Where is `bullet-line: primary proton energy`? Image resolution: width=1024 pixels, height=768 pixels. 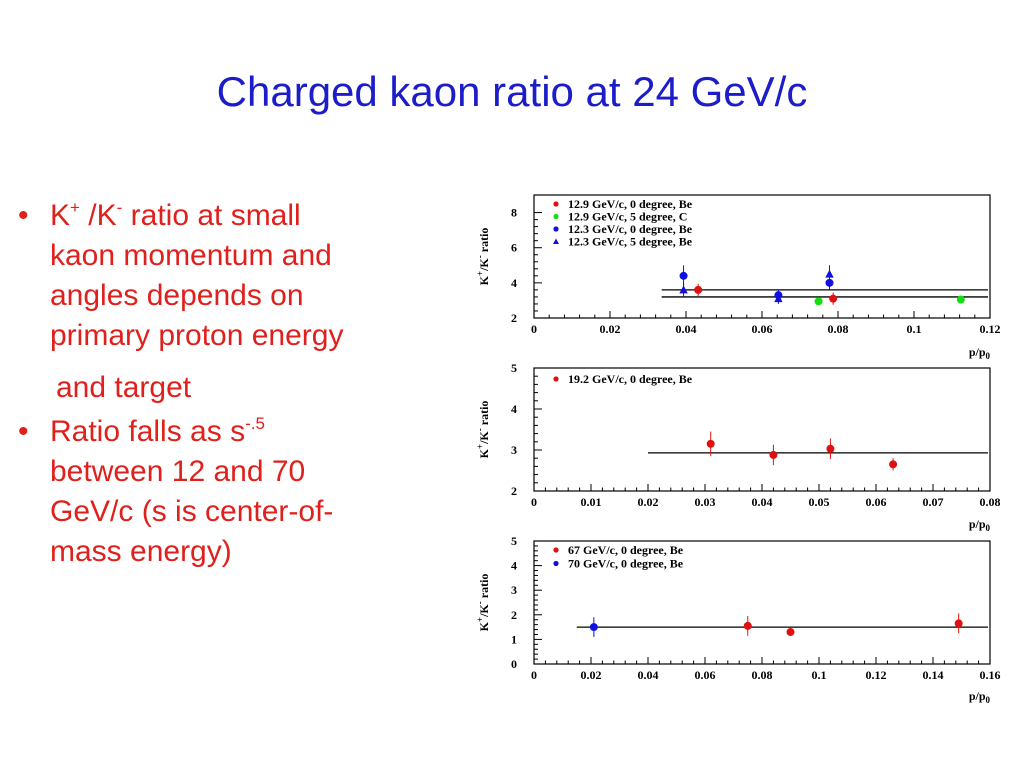 bullet-line: primary proton energy is located at coordinates (197, 335).